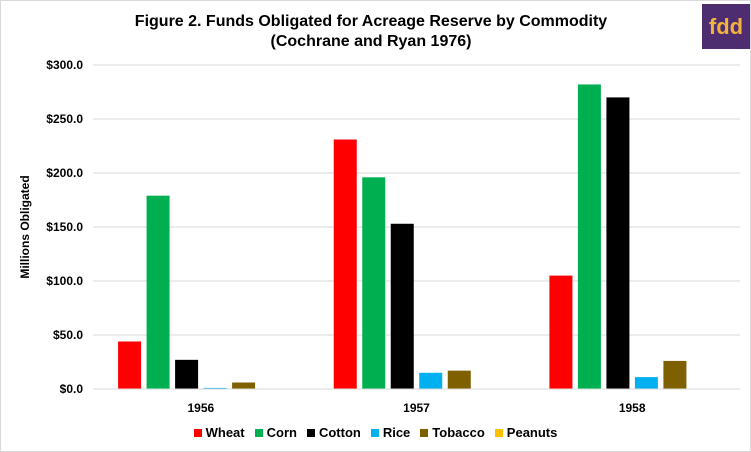 Image resolution: width=751 pixels, height=452 pixels. Describe the element at coordinates (431, 380) in the screenshot. I see `bar-rice-1957` at that location.